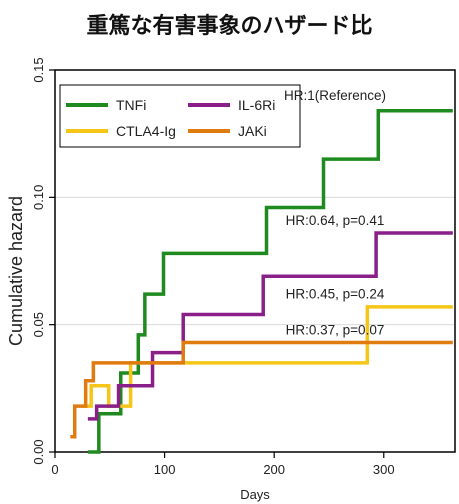 Image resolution: width=459 pixels, height=504 pixels. What do you see at coordinates (38, 451) in the screenshot?
I see `y-tick-label: 0.00` at bounding box center [38, 451].